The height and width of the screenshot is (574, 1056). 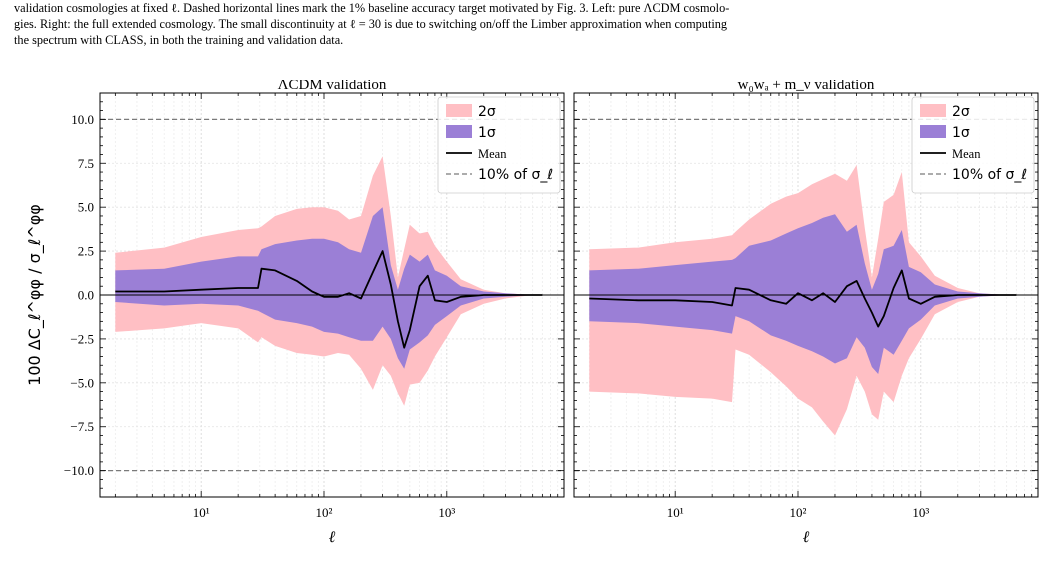 I want to click on y-tick-label: 2.5, so click(x=86, y=251).